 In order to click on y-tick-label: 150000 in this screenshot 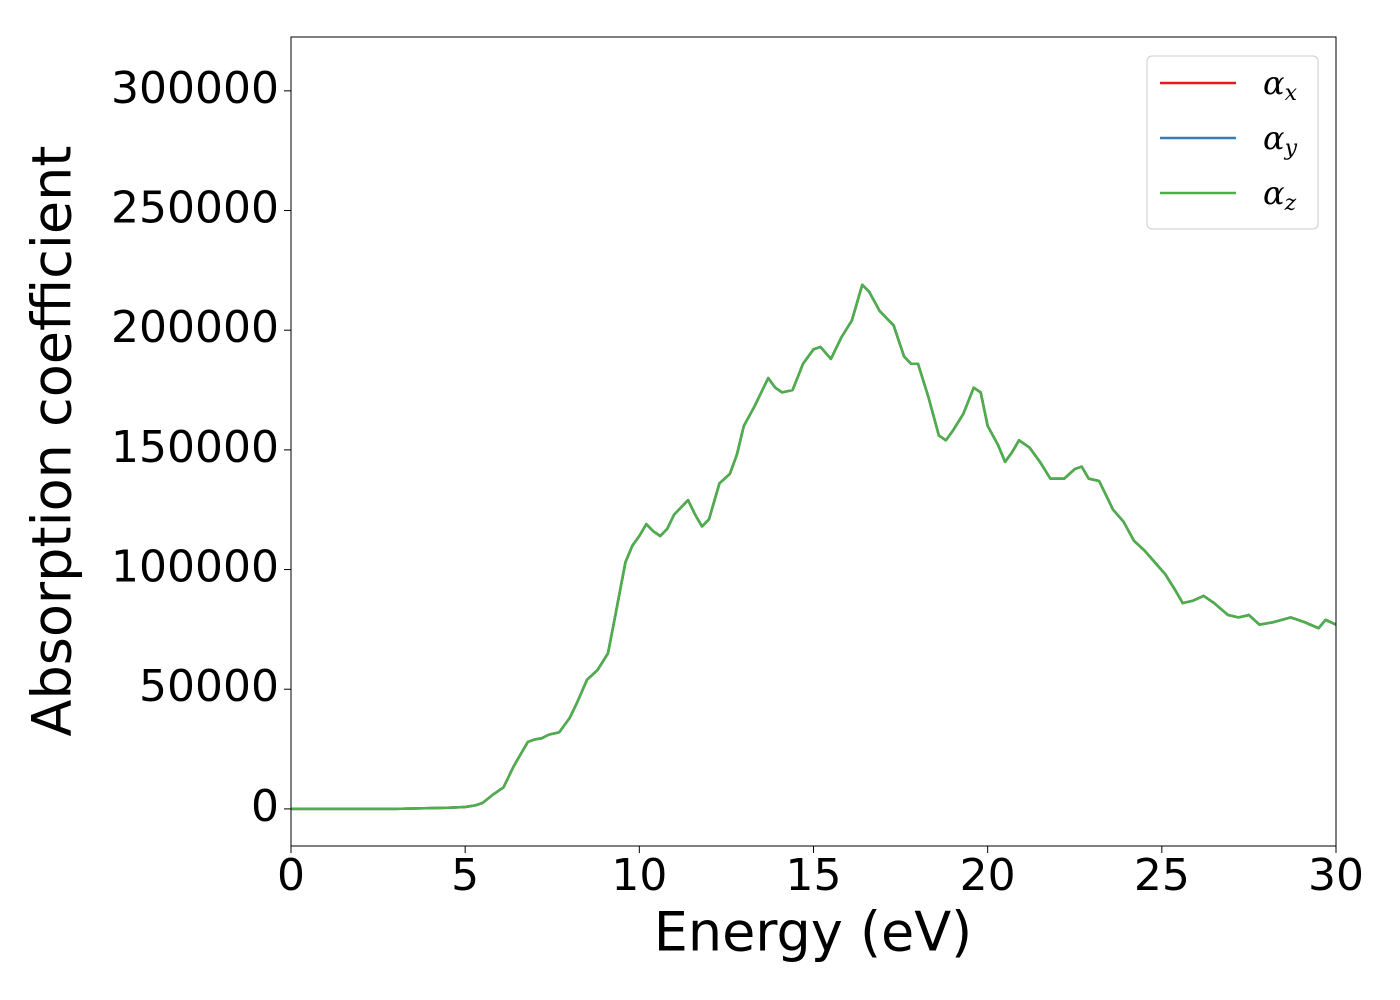, I will do `click(195, 447)`.